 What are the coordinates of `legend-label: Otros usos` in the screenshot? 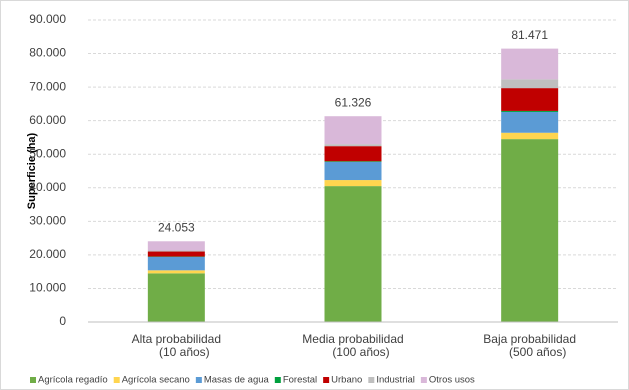 It's located at (452, 380).